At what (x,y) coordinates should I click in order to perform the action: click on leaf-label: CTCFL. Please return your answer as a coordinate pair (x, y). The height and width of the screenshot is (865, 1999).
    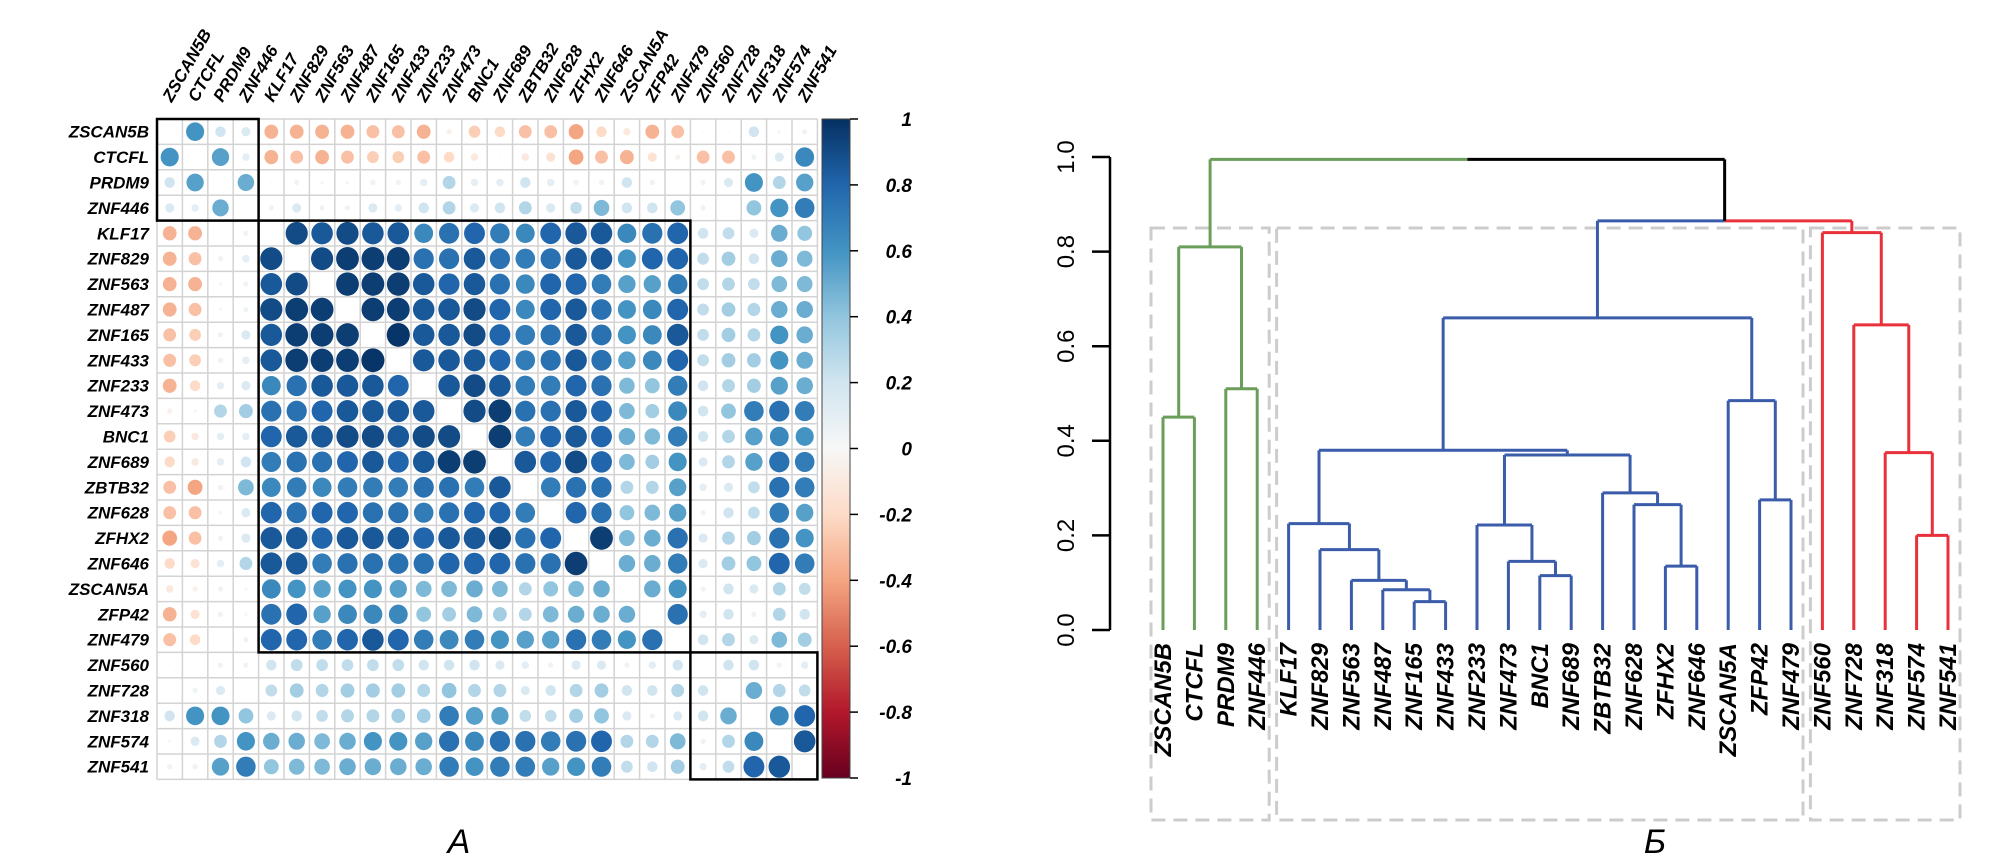
    Looking at the image, I should click on (1194, 682).